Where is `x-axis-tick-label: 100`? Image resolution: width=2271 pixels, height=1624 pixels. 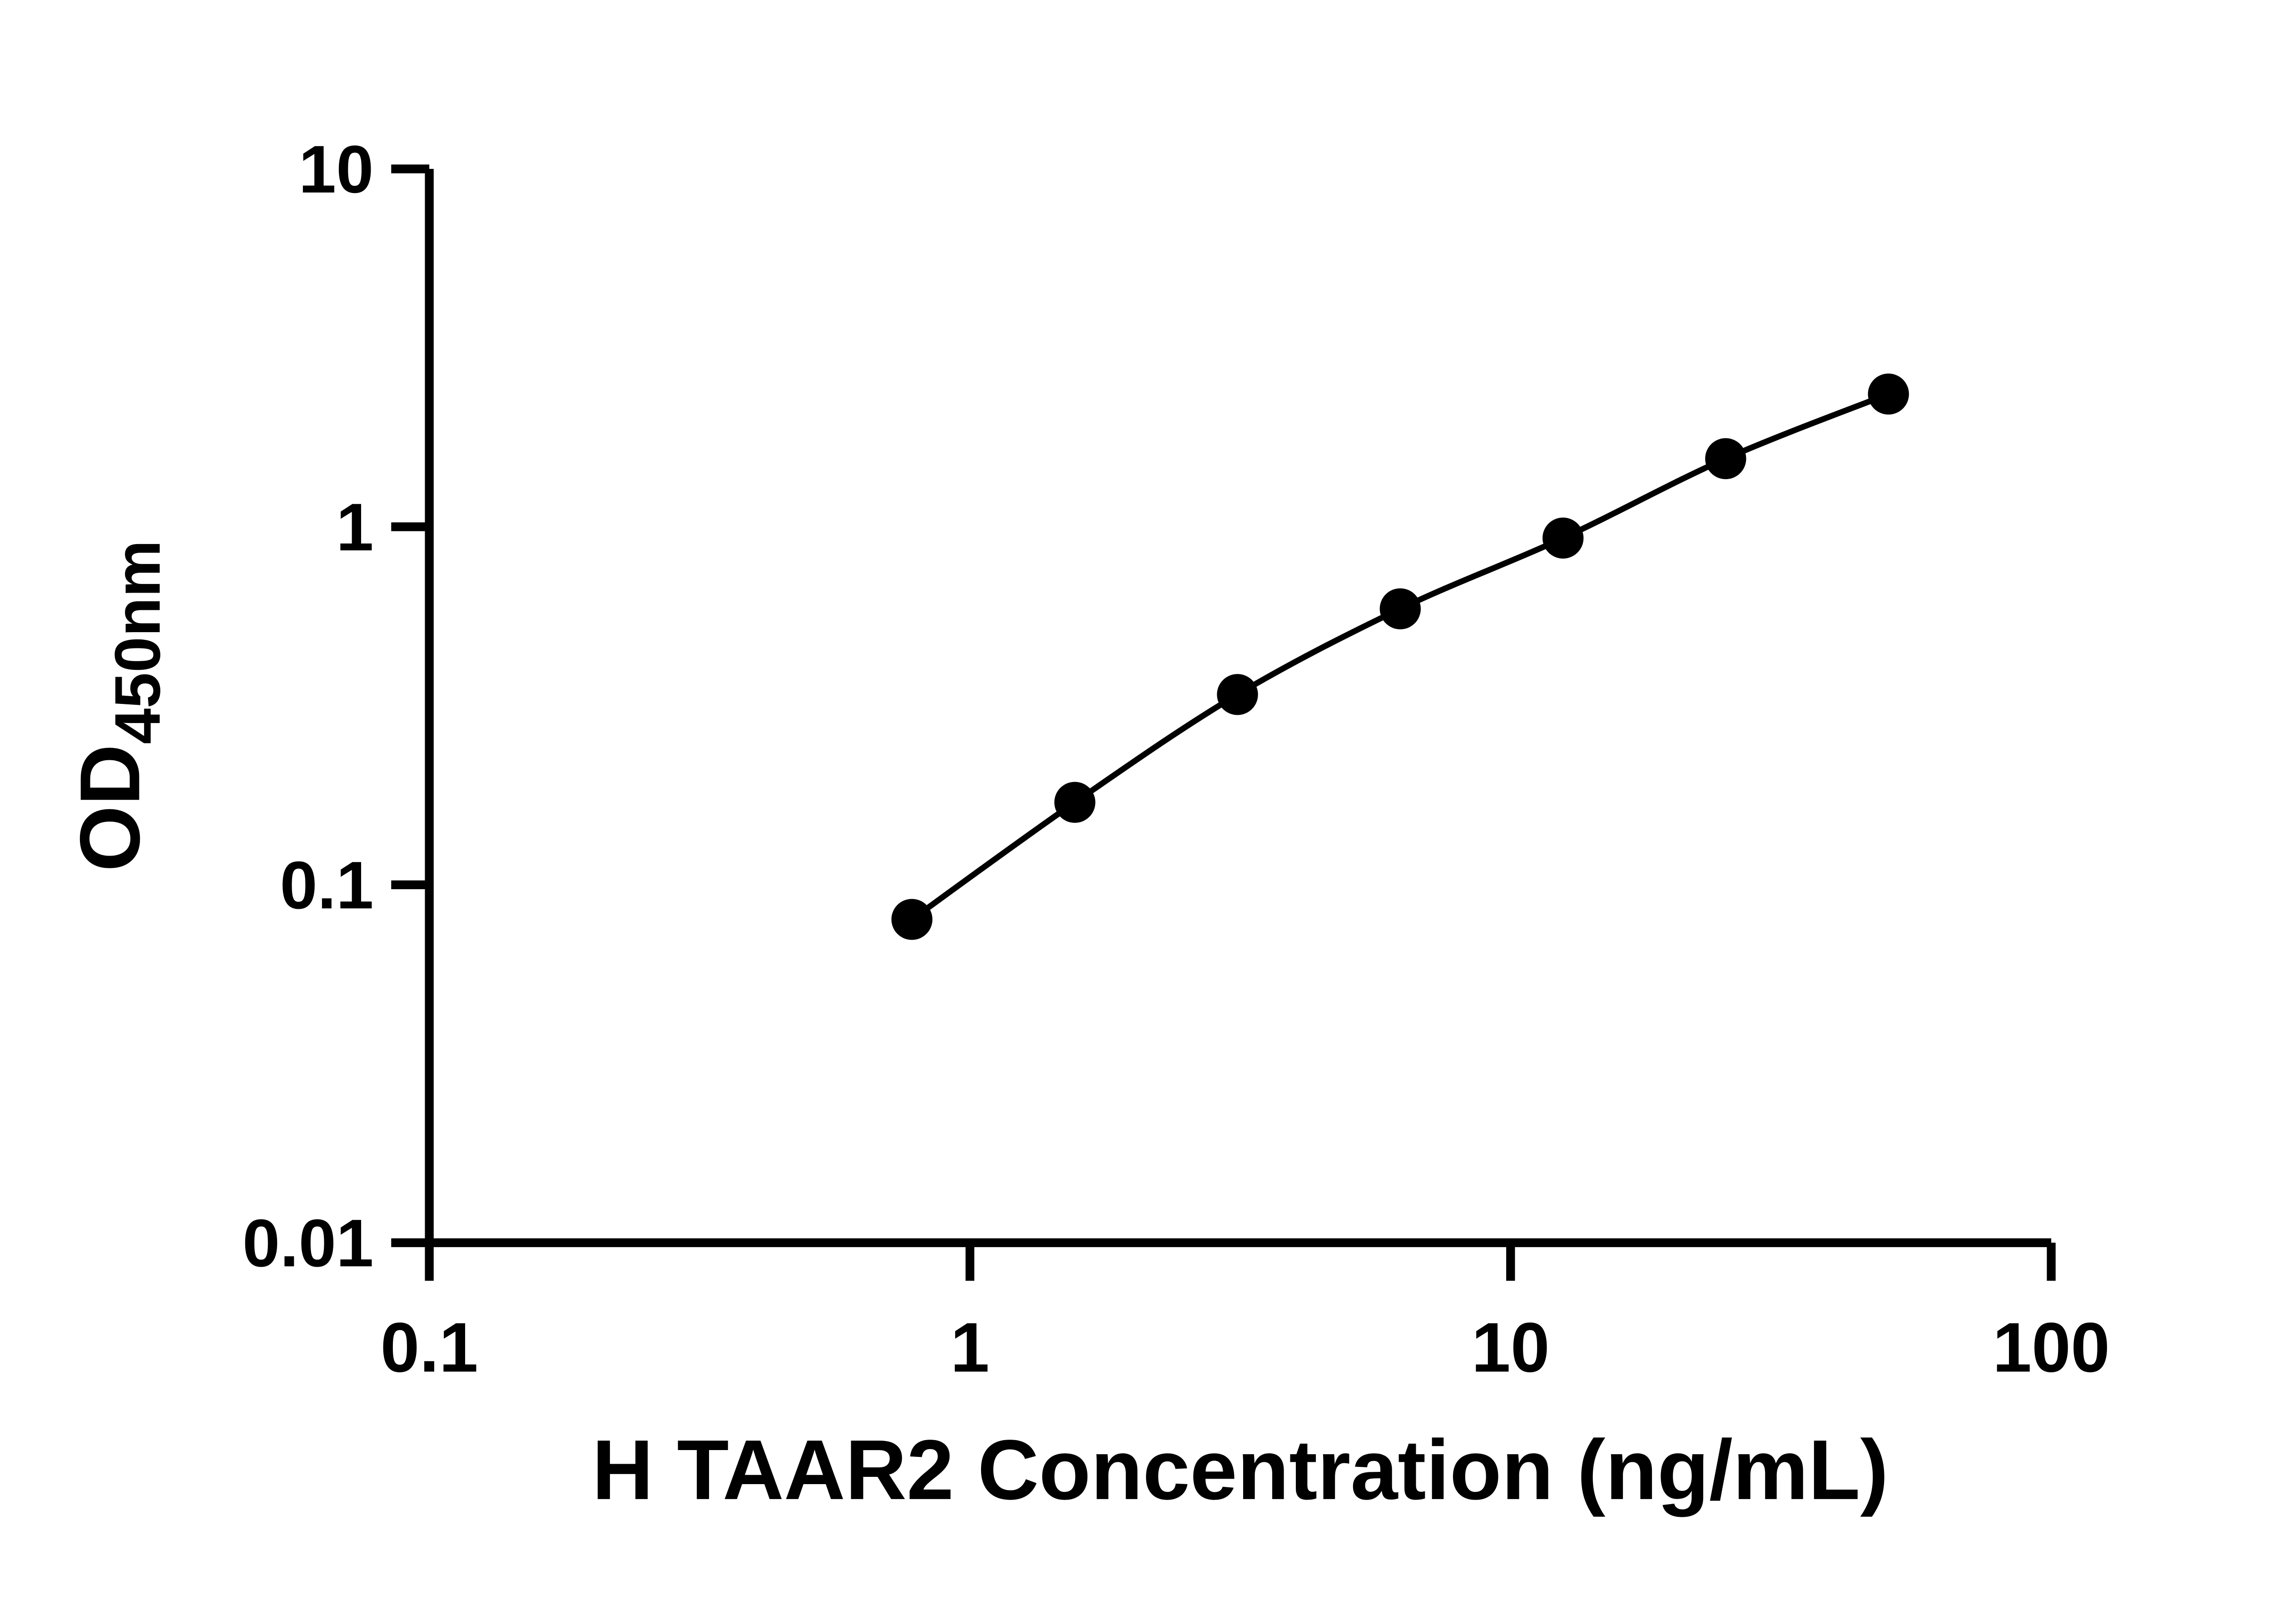 x-axis-tick-label: 100 is located at coordinates (2051, 1347).